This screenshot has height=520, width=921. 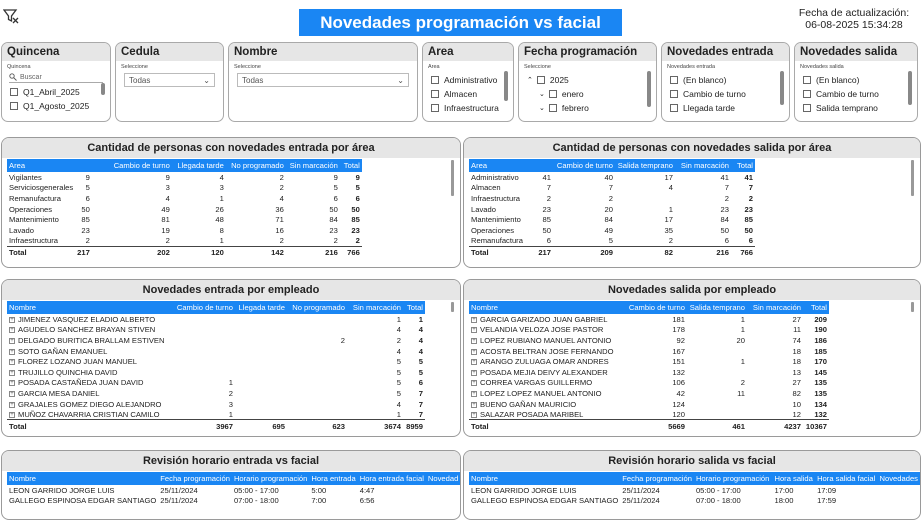 What do you see at coordinates (612, 177) in the screenshot?
I see `table-row: Administrativo 41 40 17 41 41` at bounding box center [612, 177].